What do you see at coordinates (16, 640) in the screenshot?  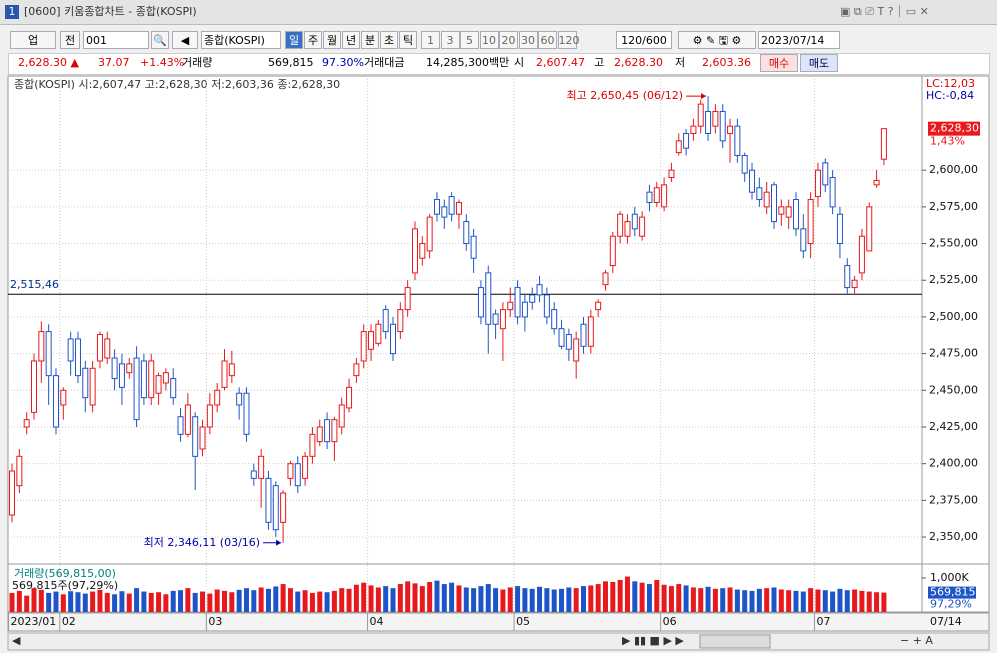 I see `scroll-left: ◀` at bounding box center [16, 640].